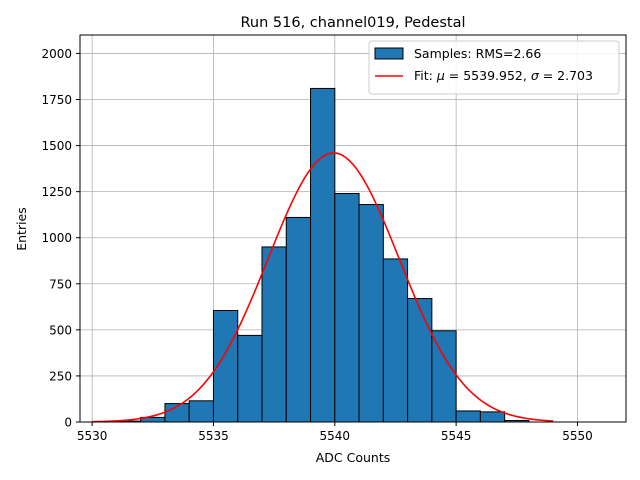 This screenshot has width=640, height=480. I want to click on y-tick-label: 2000, so click(56, 54).